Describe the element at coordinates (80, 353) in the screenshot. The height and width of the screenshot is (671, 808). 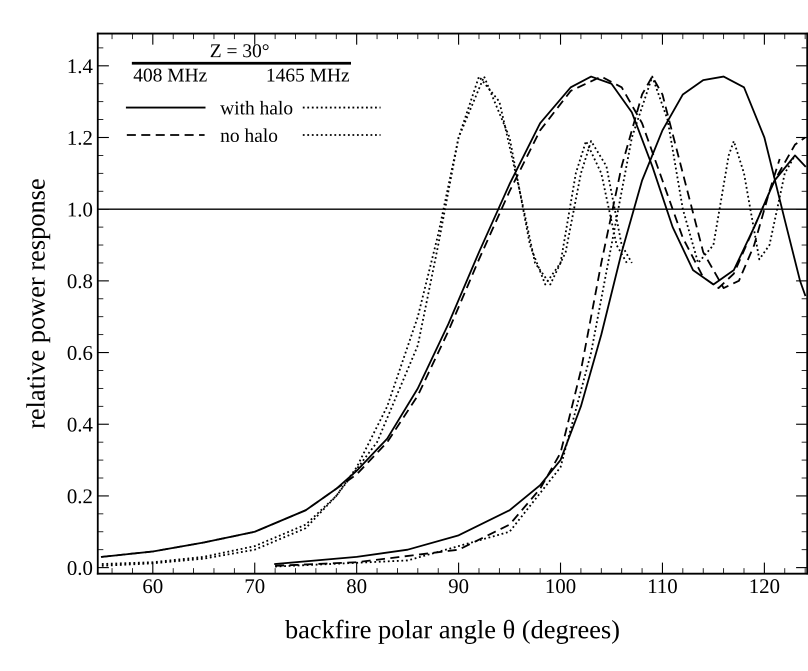
I see `y-tick-label: 0.6` at that location.